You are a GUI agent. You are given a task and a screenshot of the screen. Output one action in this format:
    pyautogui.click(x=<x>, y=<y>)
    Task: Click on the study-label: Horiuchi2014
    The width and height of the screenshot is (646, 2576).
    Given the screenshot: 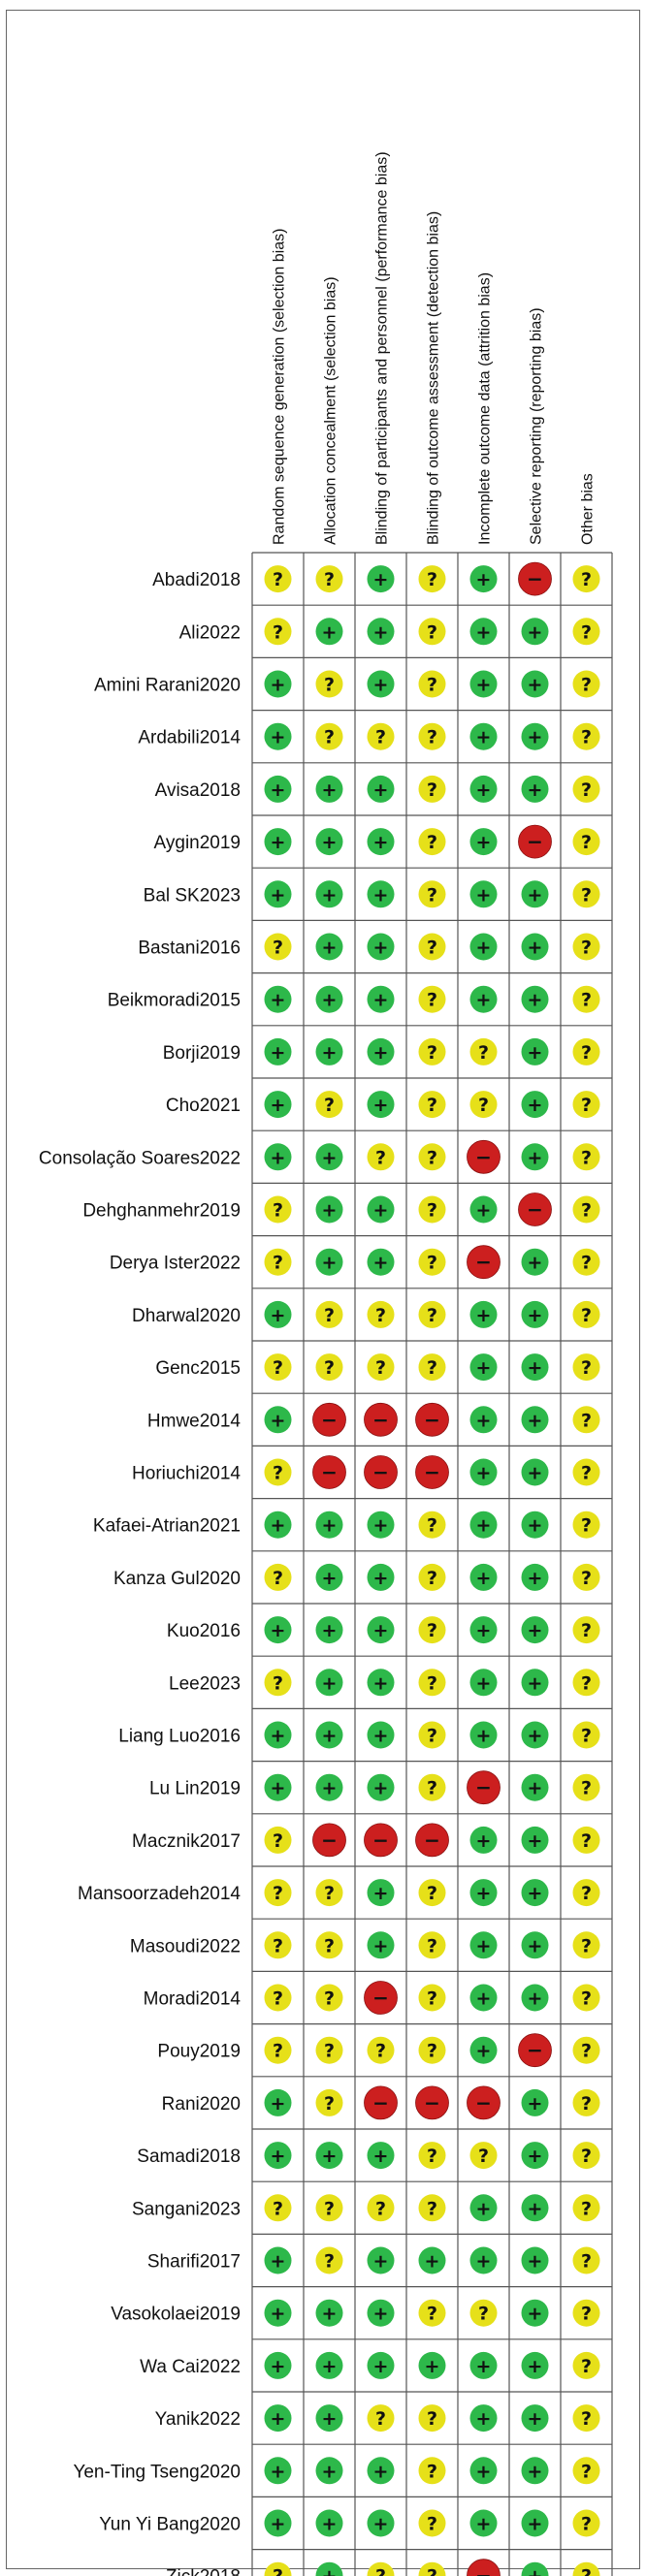 What is the action you would take?
    pyautogui.click(x=186, y=1474)
    